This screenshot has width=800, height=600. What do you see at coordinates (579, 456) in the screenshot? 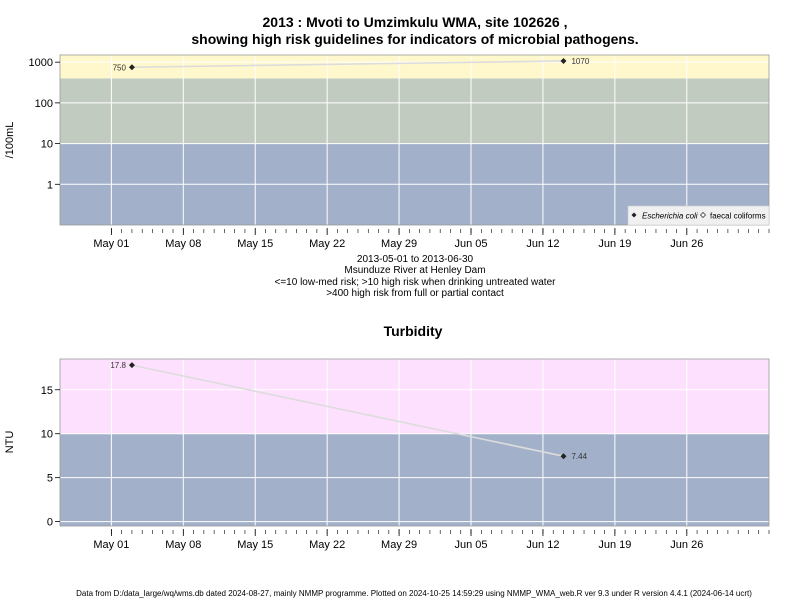
I see `data-label: 7.44` at bounding box center [579, 456].